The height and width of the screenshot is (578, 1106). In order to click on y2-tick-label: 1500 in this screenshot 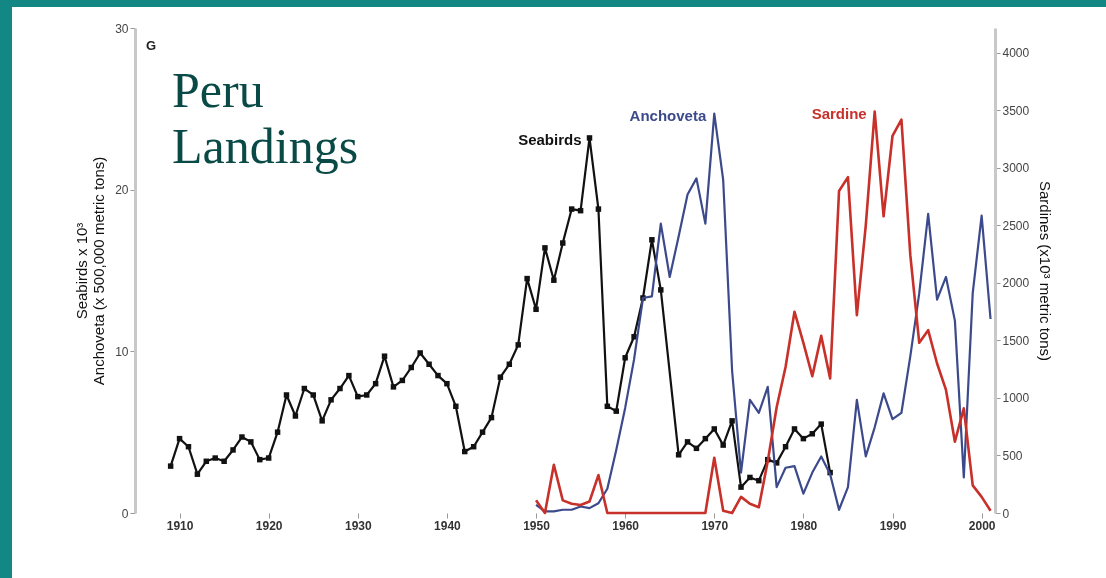, I will do `click(1016, 340)`.